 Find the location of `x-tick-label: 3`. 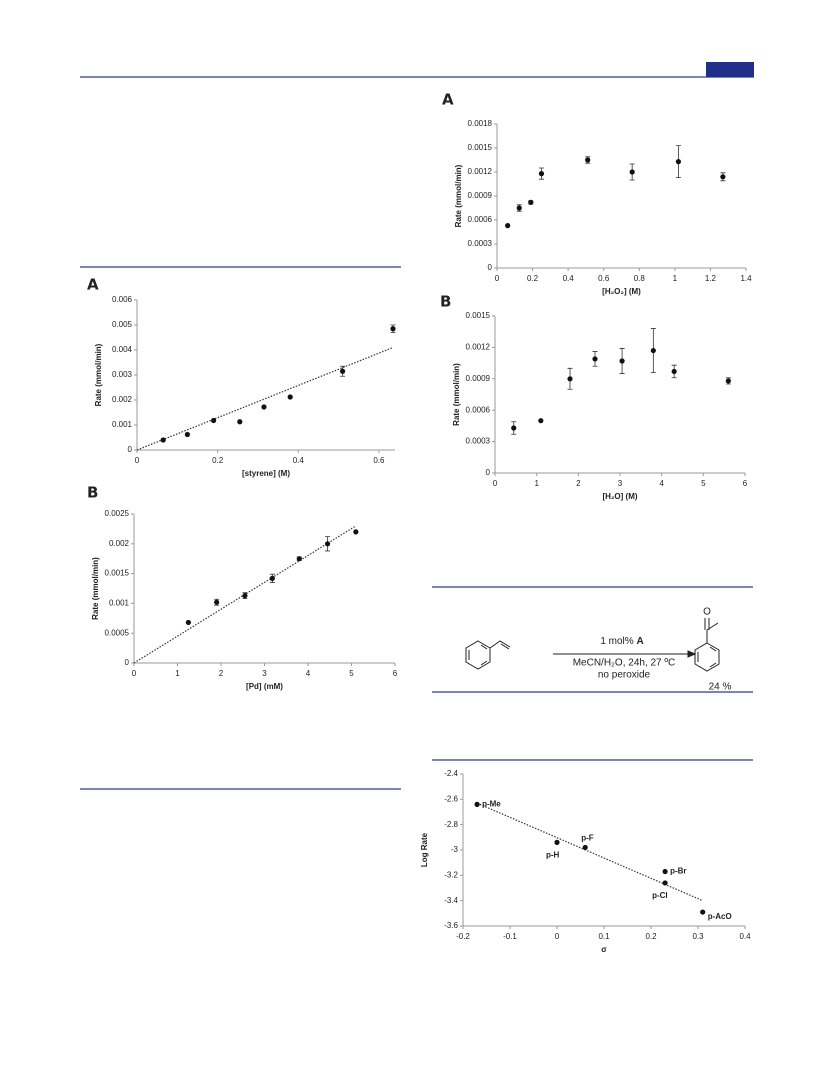

x-tick-label: 3 is located at coordinates (620, 483).